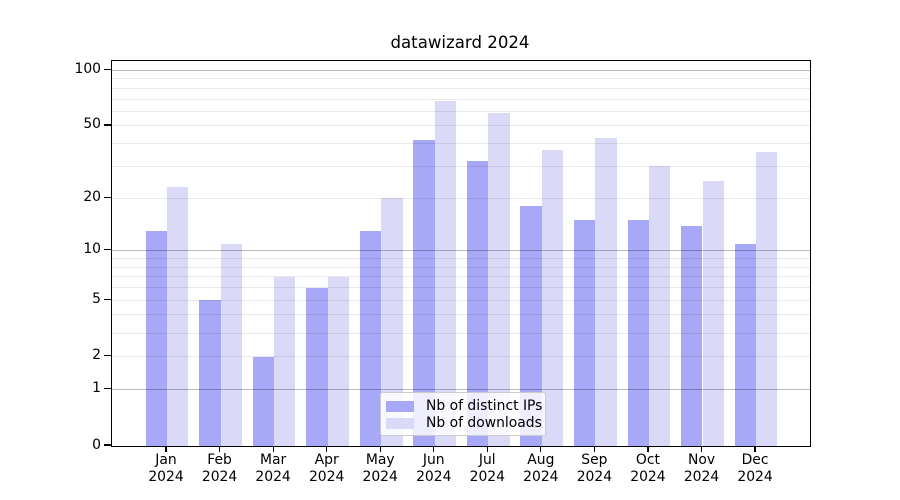 This screenshot has width=900, height=500. Describe the element at coordinates (755, 468) in the screenshot. I see `x-tick-label: Dec 2024` at that location.